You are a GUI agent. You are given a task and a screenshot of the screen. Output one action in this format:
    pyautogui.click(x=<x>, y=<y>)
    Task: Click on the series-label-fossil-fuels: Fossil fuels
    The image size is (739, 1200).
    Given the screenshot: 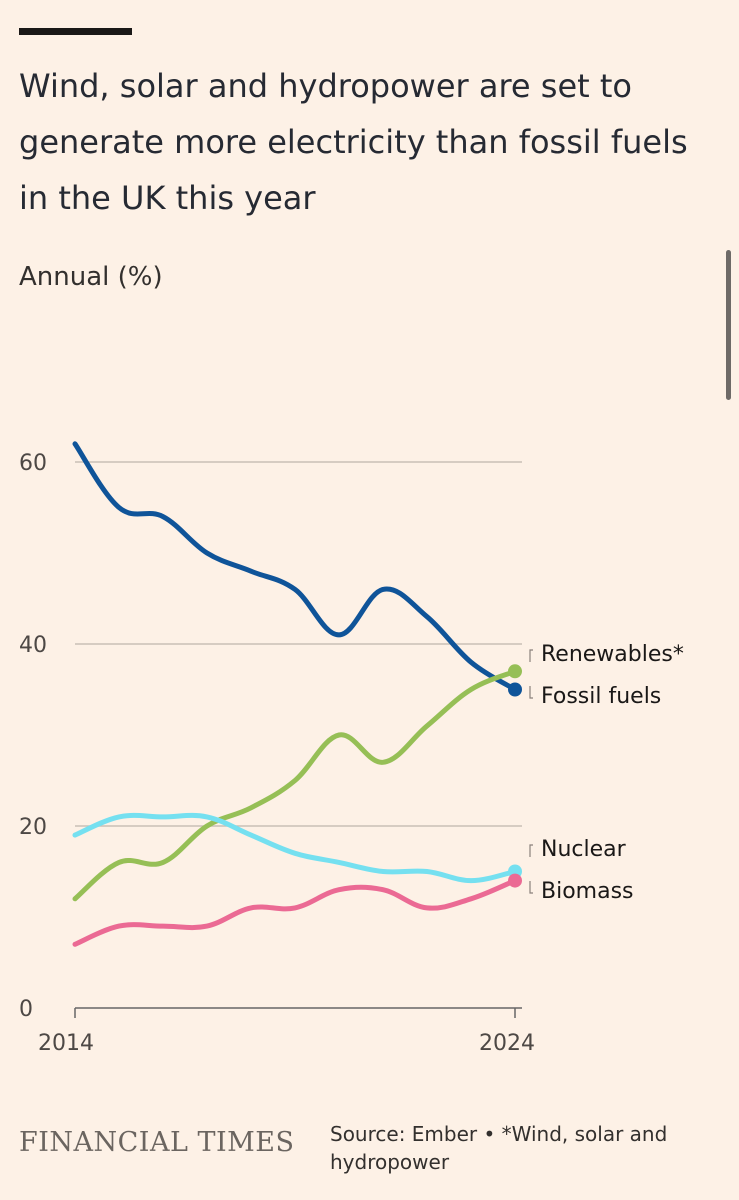 What is the action you would take?
    pyautogui.click(x=601, y=696)
    